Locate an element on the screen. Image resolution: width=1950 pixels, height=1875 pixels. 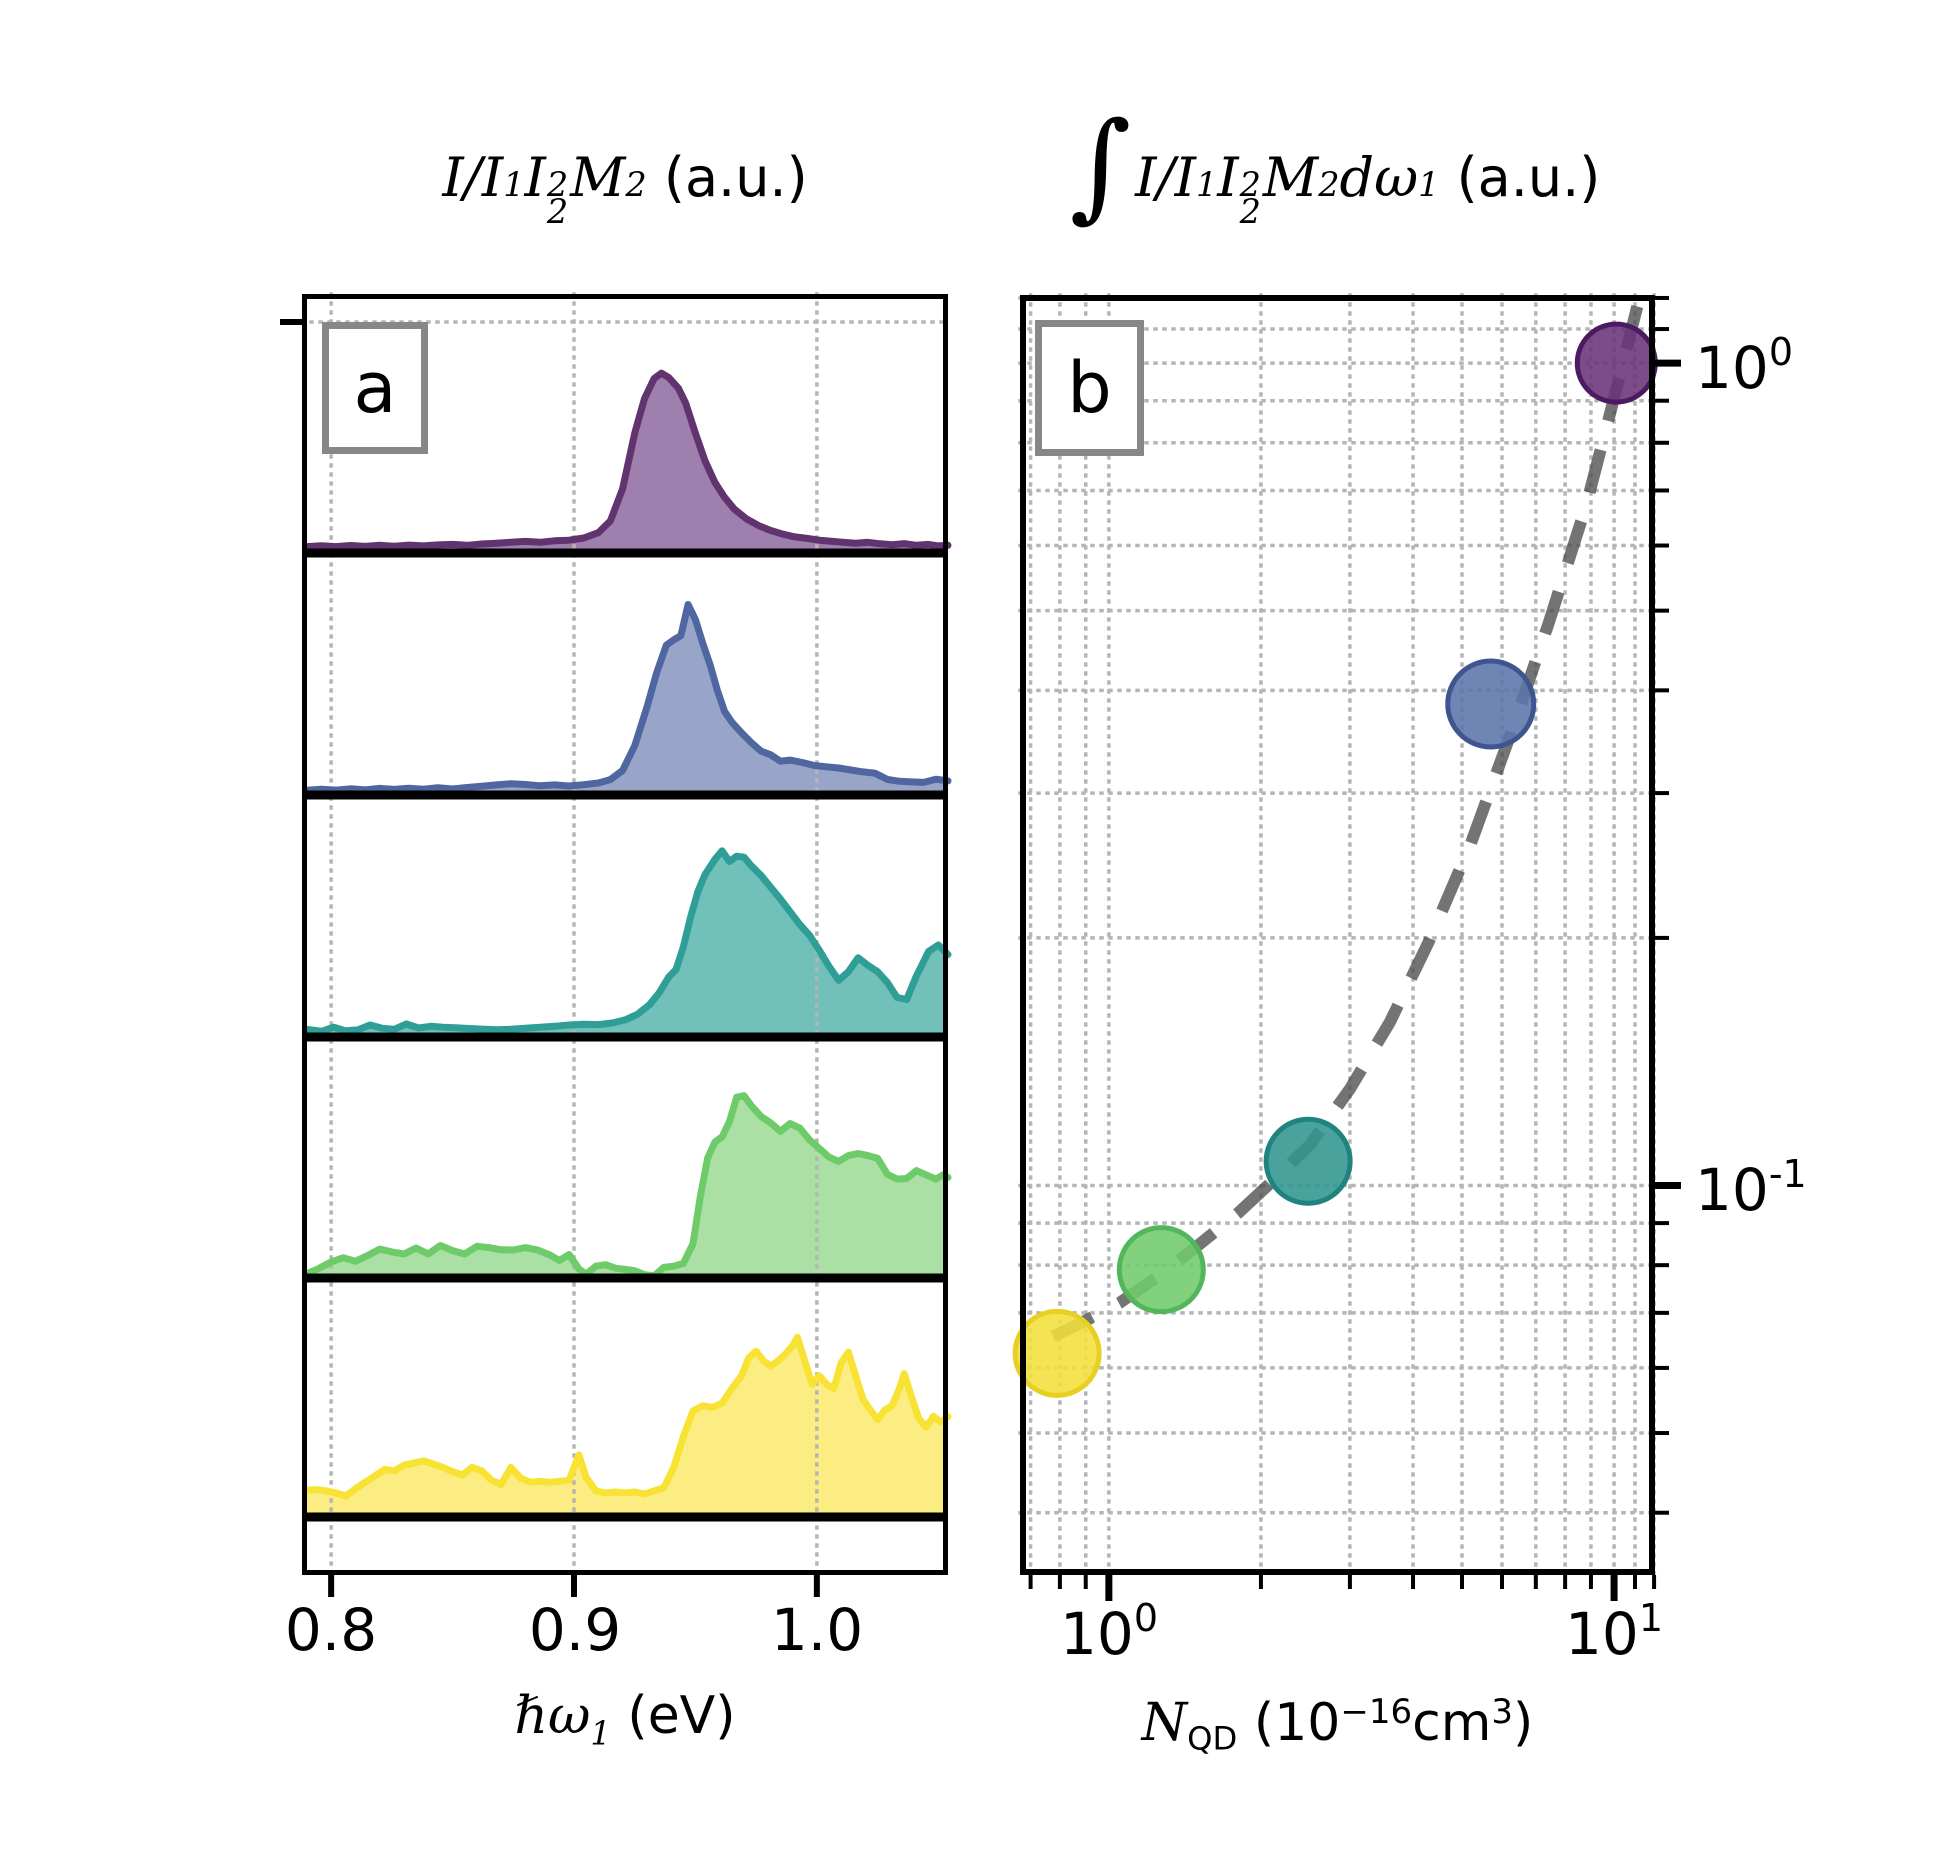
panel-b-label-box: b is located at coordinates (1089, 388).